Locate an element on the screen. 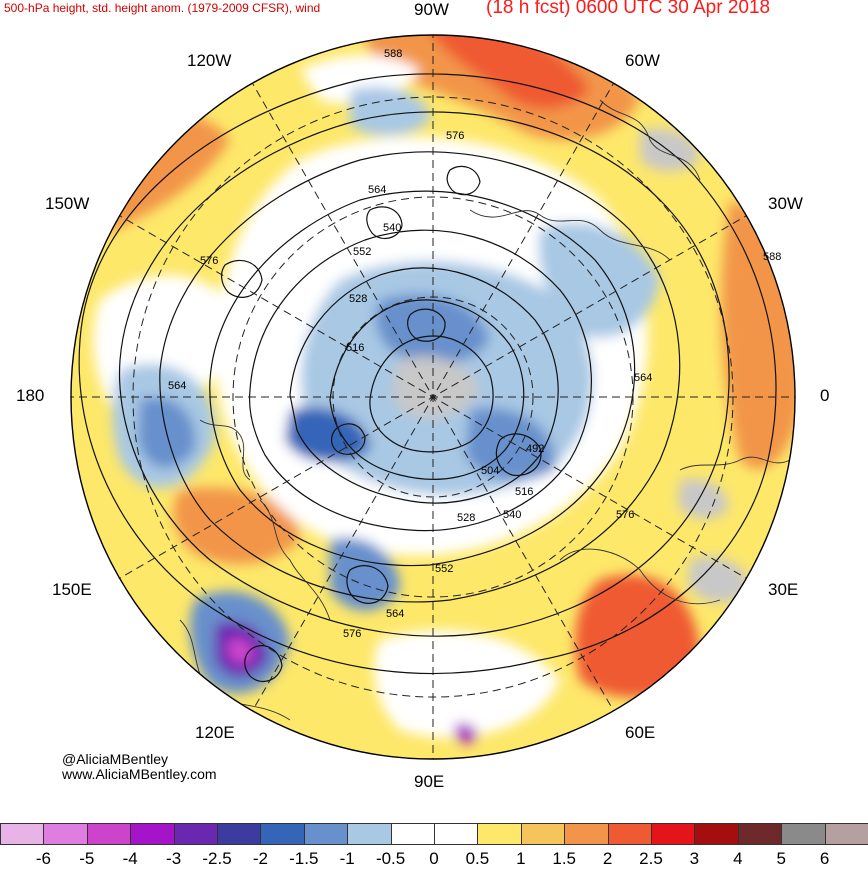 Image resolution: width=868 pixels, height=869 pixels. neutral-zone-south is located at coordinates (467, 684).